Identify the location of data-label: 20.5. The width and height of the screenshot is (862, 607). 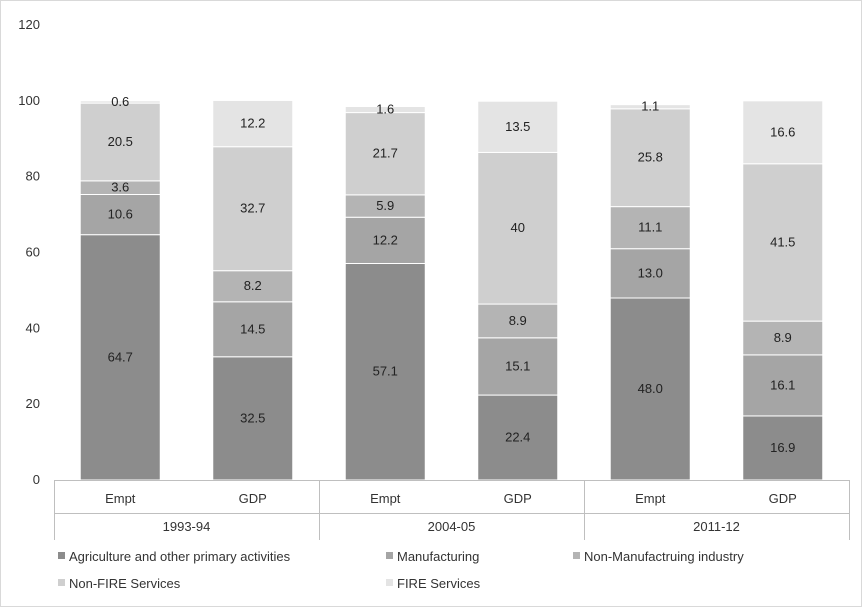
(120, 141).